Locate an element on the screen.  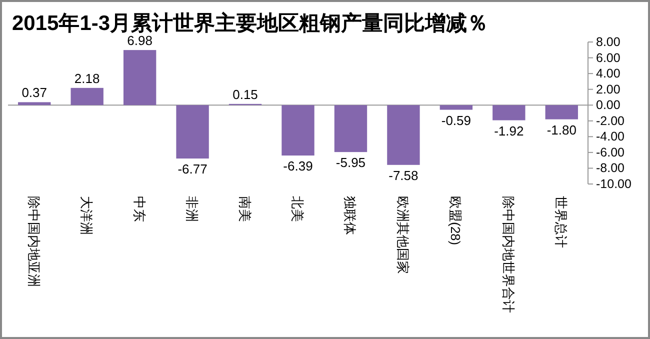
x-tick-label: 欧洲其他国家 is located at coordinates (402, 235).